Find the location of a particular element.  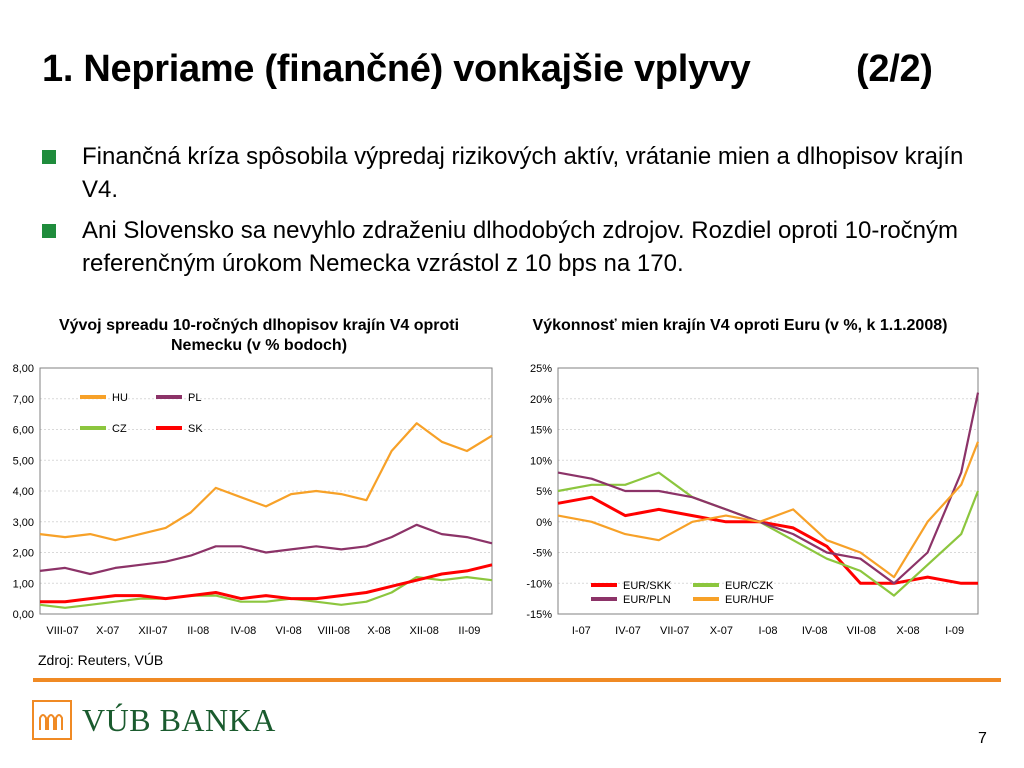

slide-title-text: 1. Nepriame (finančné) vonkajšie vplyvy is located at coordinates (396, 69).